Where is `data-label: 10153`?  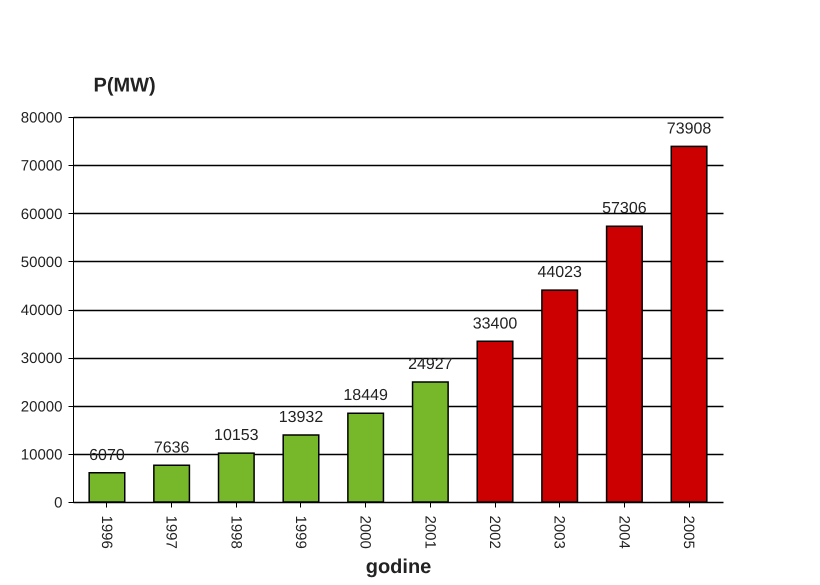 data-label: 10153 is located at coordinates (236, 435).